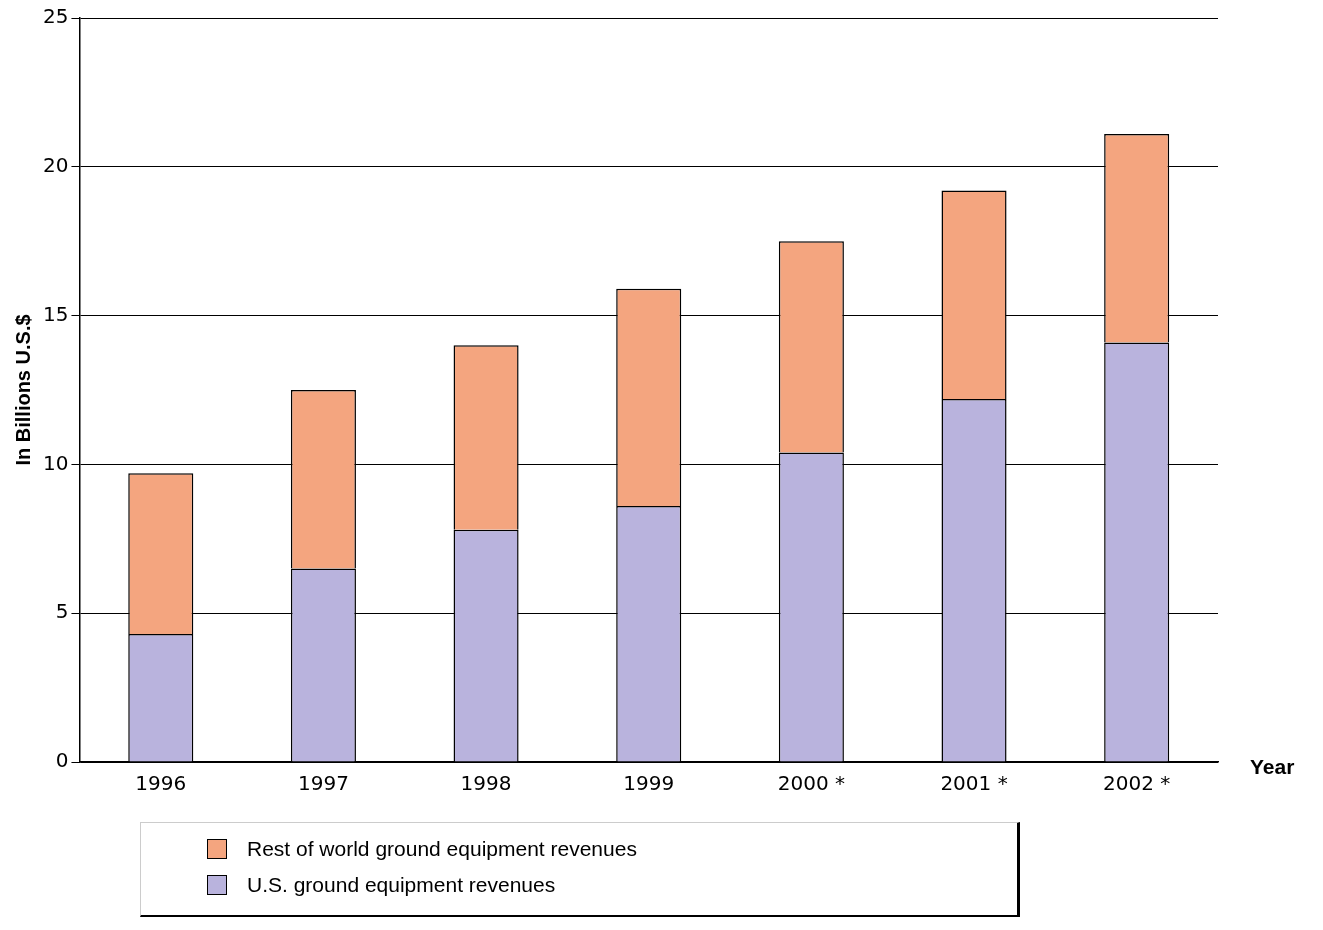 The height and width of the screenshot is (930, 1323). I want to click on y-tick-label: 5, so click(62, 611).